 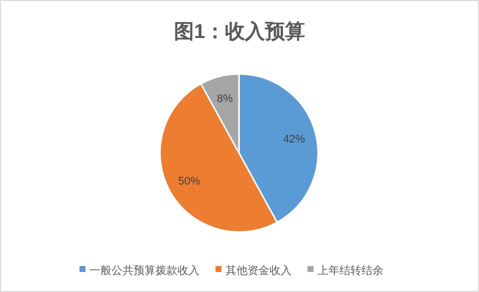 What do you see at coordinates (351, 270) in the screenshot?
I see `legend-label: 上年结转结余` at bounding box center [351, 270].